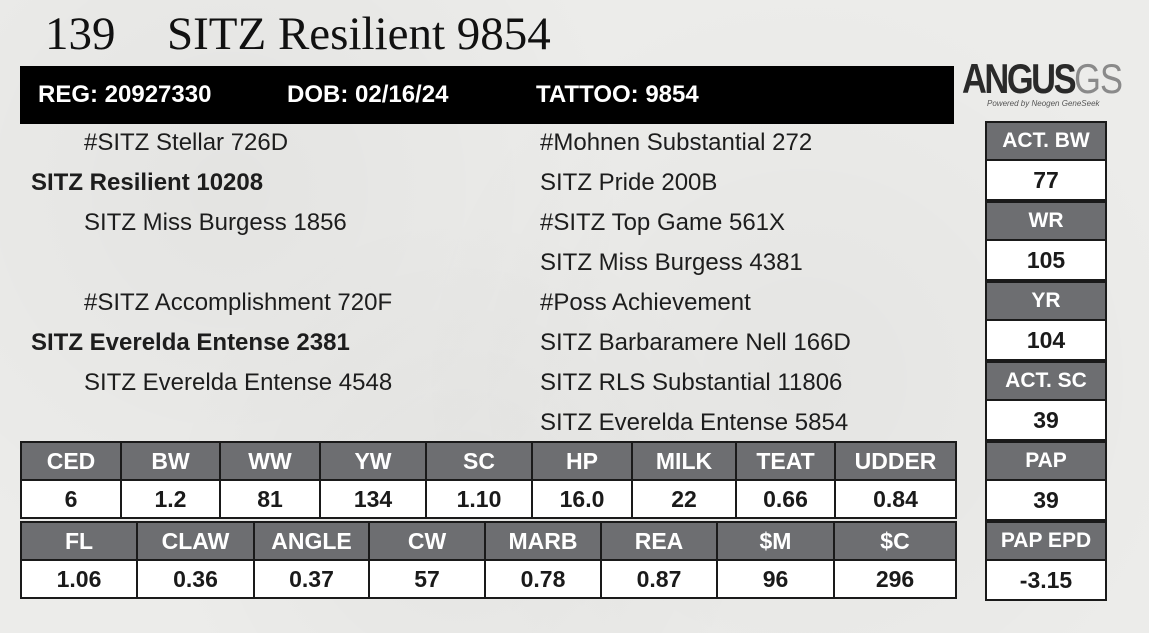  What do you see at coordinates (694, 422) in the screenshot?
I see `pedigree-right-item: SITZ Everelda Entense 5854` at bounding box center [694, 422].